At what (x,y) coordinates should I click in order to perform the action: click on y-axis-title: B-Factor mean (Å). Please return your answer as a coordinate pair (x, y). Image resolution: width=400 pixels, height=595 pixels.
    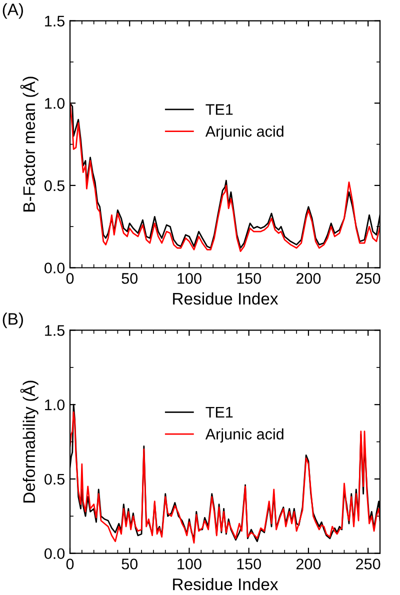
    Looking at the image, I should click on (29, 144).